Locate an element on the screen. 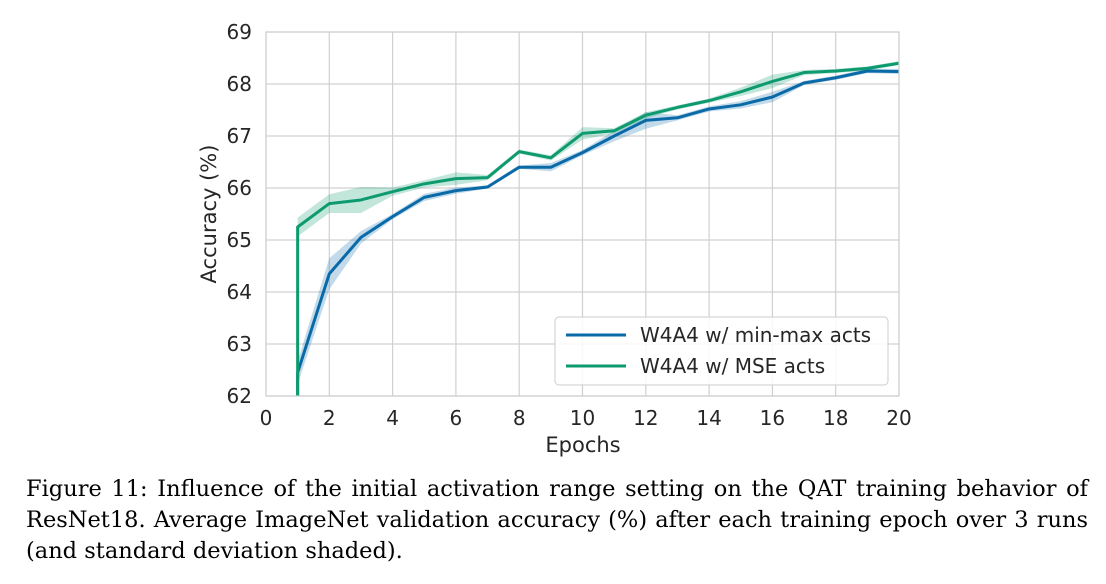  x-tick-label: 20 is located at coordinates (898, 418).